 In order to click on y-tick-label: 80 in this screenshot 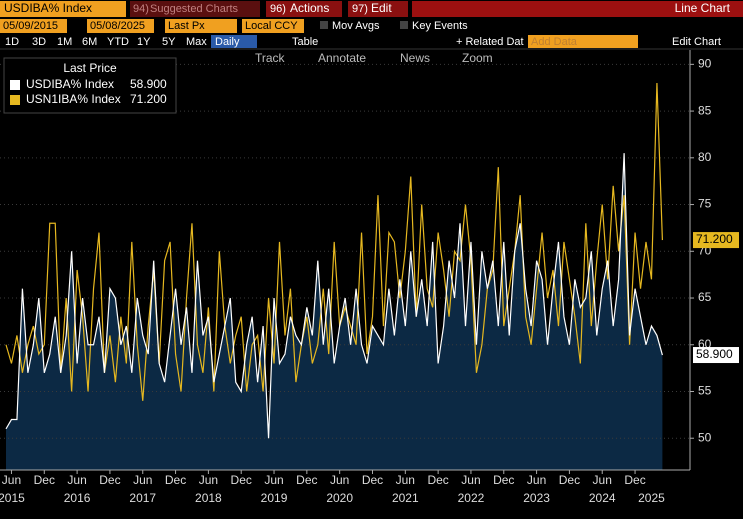, I will do `click(705, 157)`.